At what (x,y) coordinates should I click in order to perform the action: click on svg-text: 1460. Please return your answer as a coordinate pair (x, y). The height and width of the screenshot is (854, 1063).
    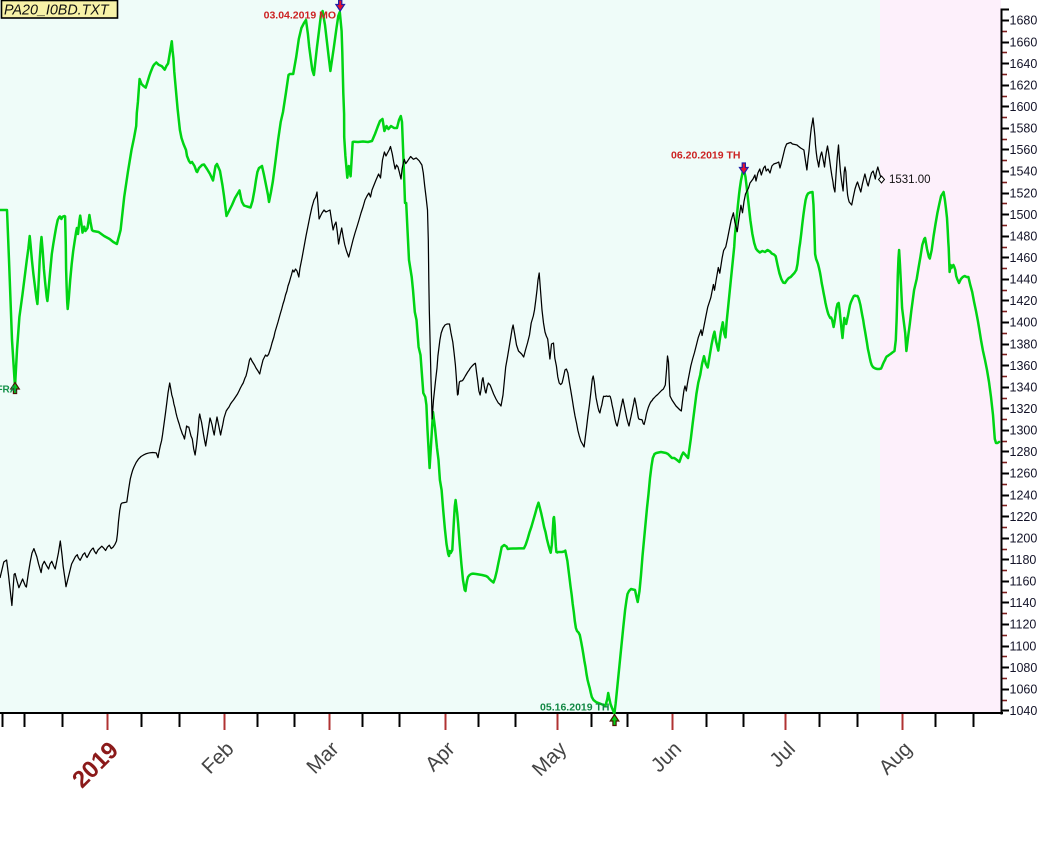
    Looking at the image, I should click on (1024, 258).